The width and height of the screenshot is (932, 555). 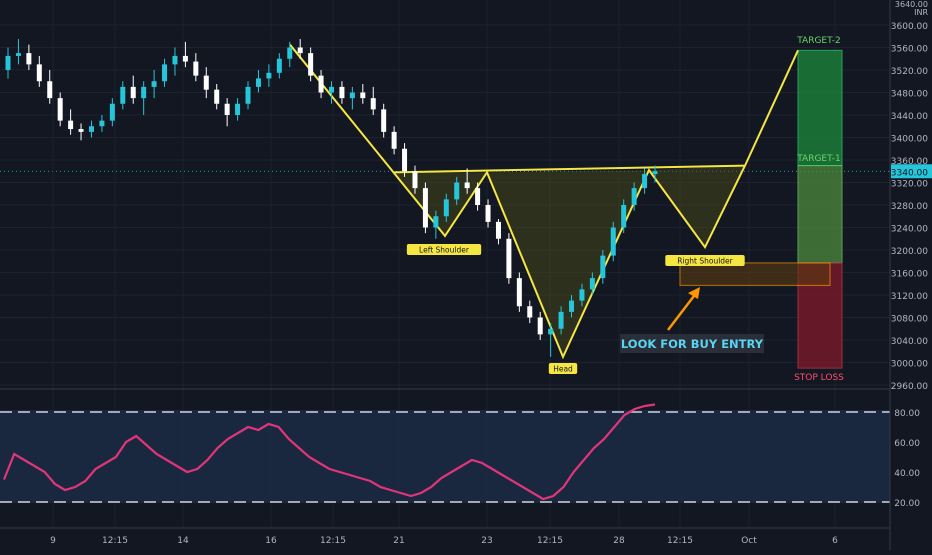 I want to click on stop-loss-label: STOP LOSS, so click(x=819, y=378).